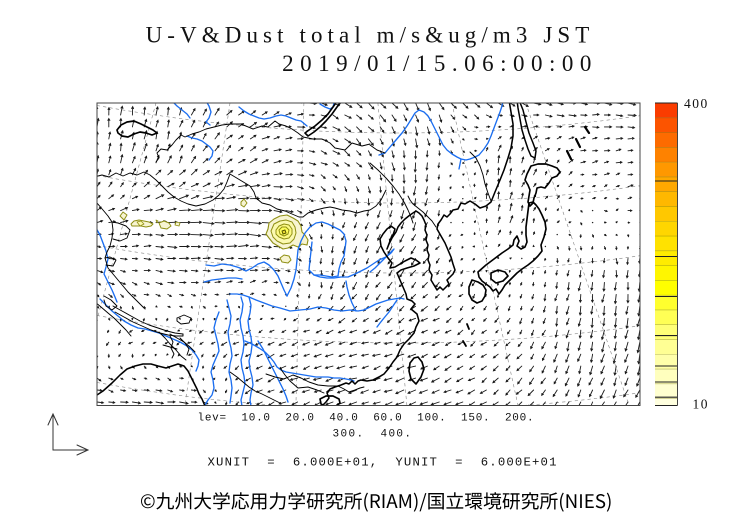 The height and width of the screenshot is (532, 752). What do you see at coordinates (440, 63) in the screenshot?
I see `svg-text: 2019/01/15.06:00:00` at bounding box center [440, 63].